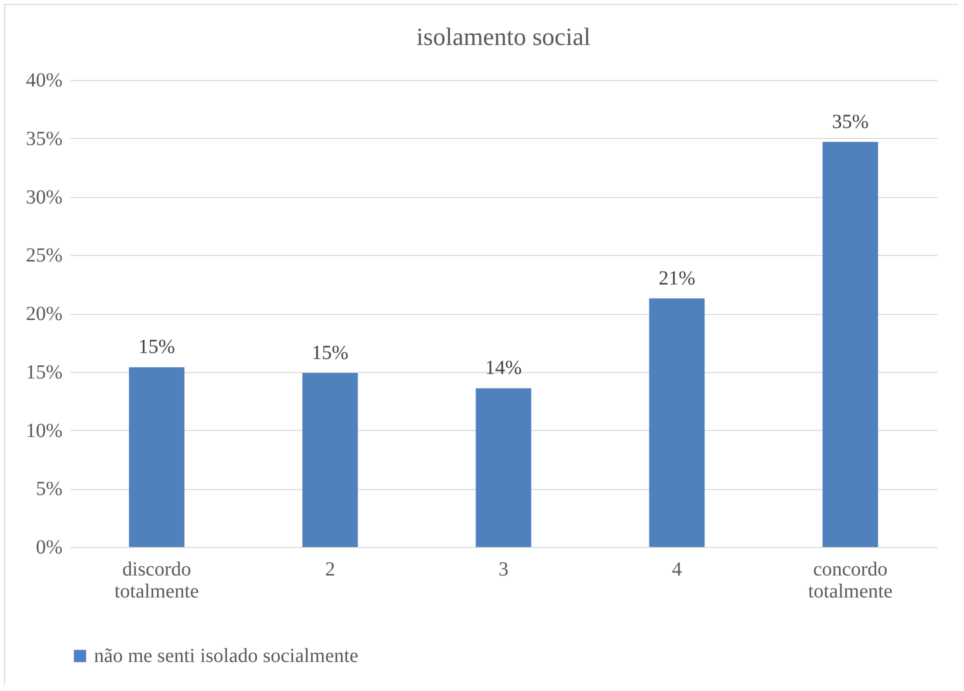 The image size is (964, 691). I want to click on data-label: 35%, so click(850, 121).